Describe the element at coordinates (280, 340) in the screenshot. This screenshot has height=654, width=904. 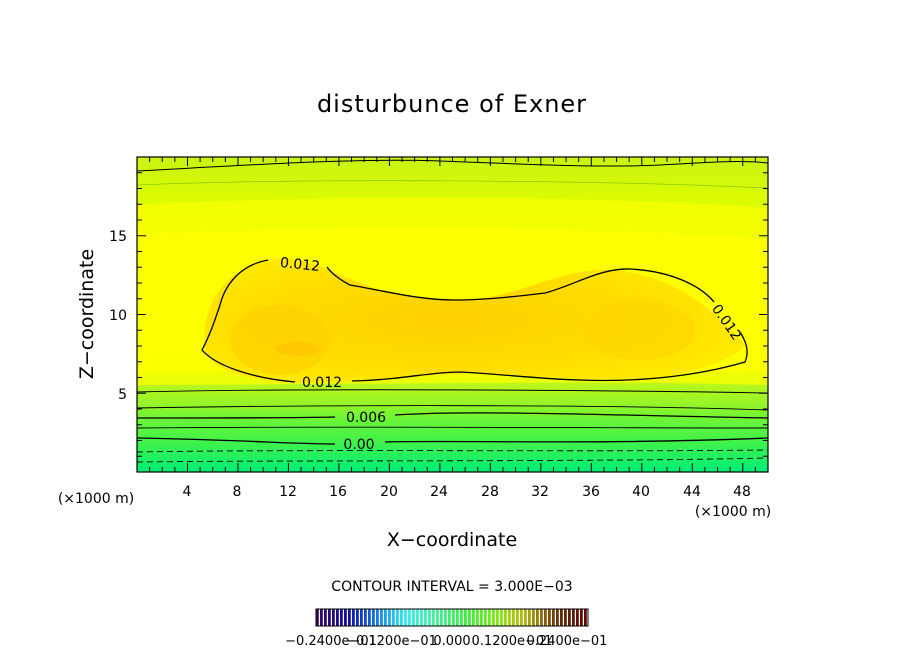
I see `field-blob-core` at that location.